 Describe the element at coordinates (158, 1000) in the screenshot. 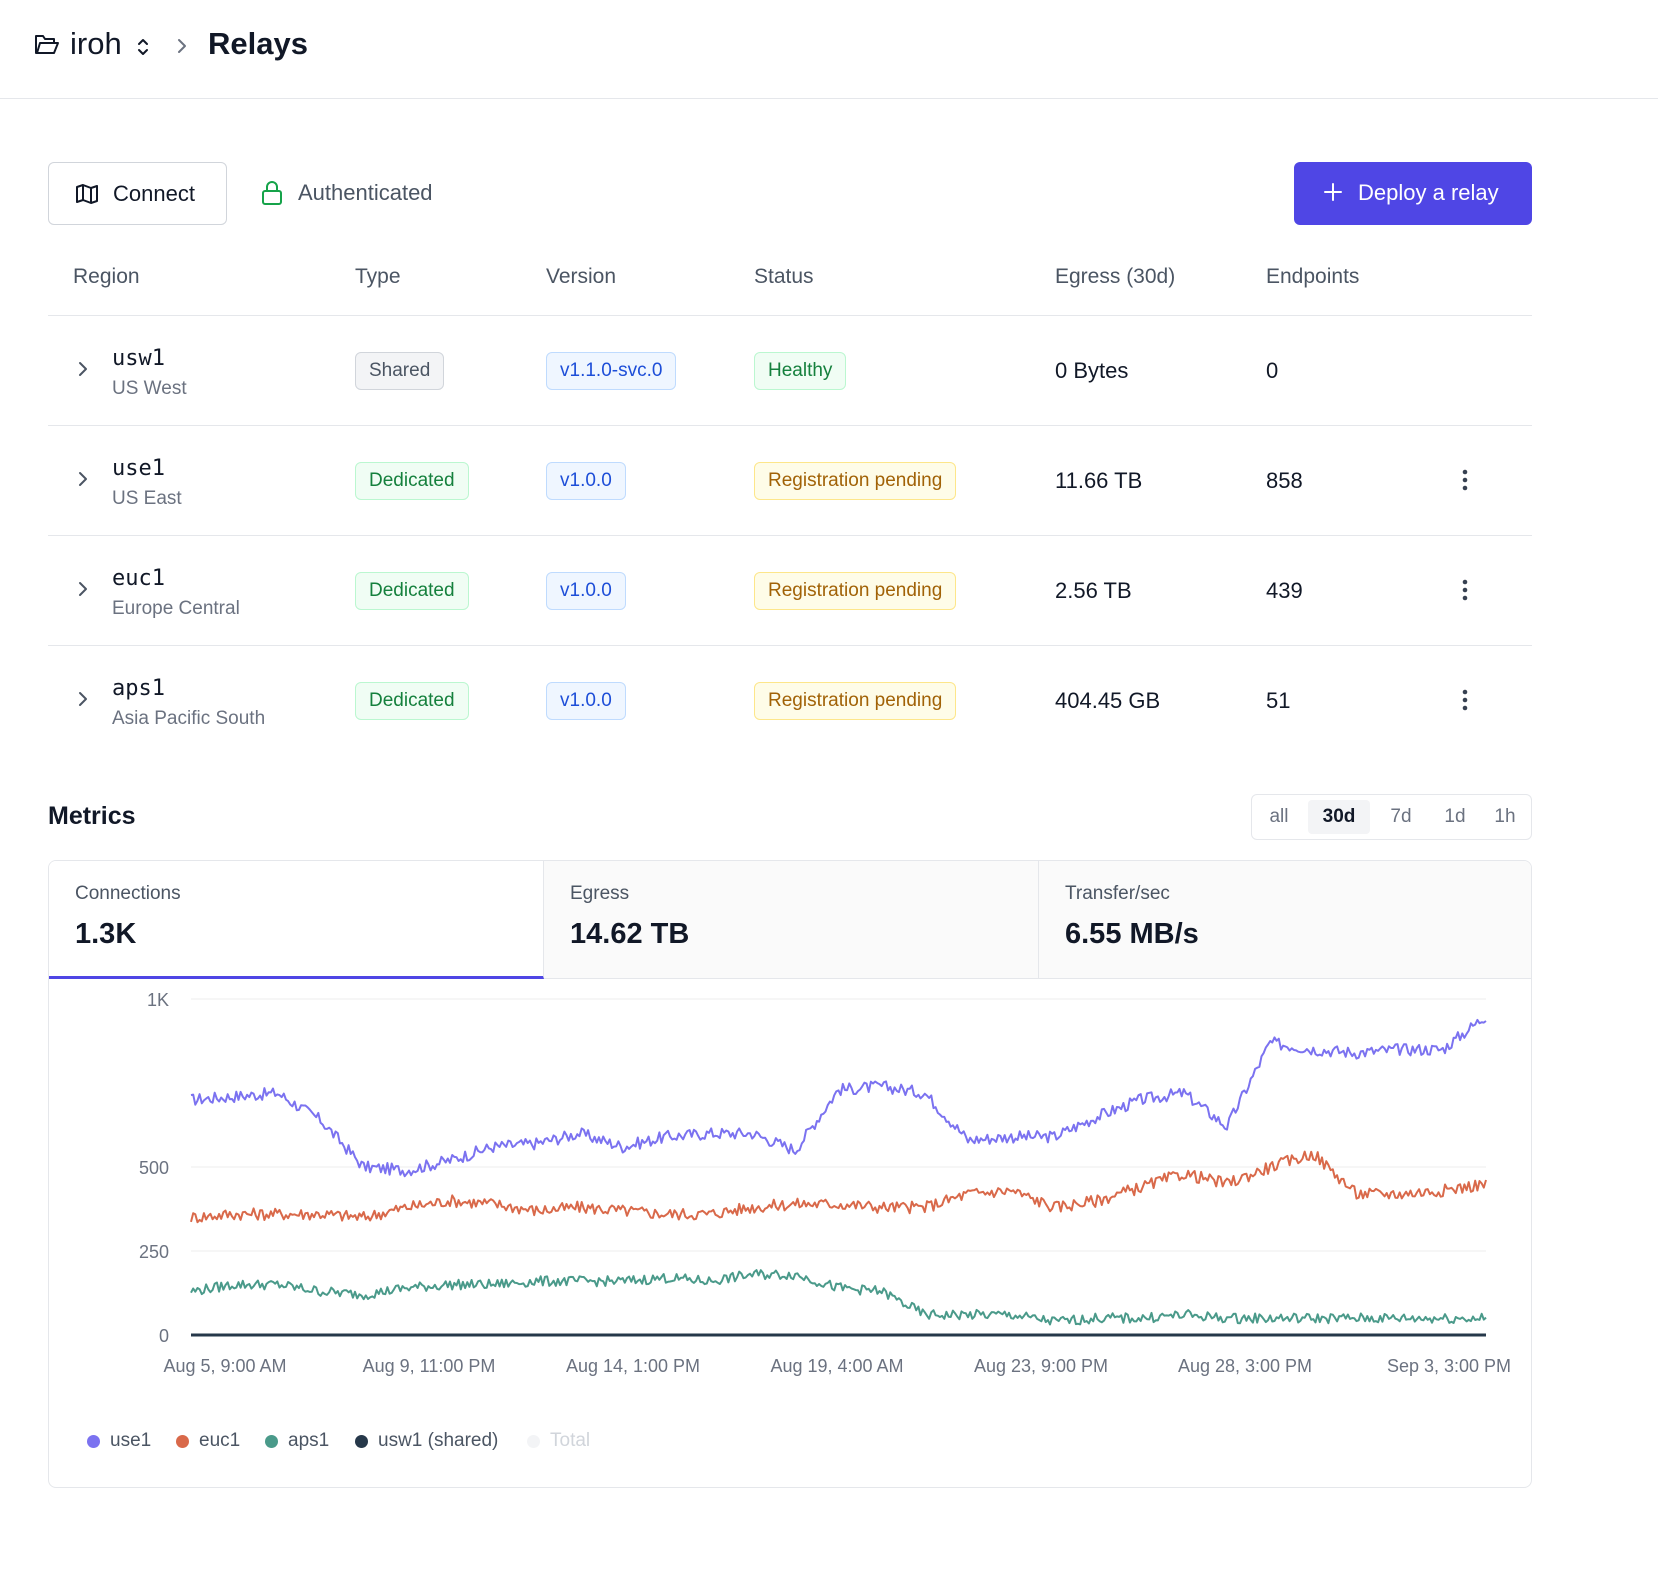

I see `y-tick-label: 1K` at that location.